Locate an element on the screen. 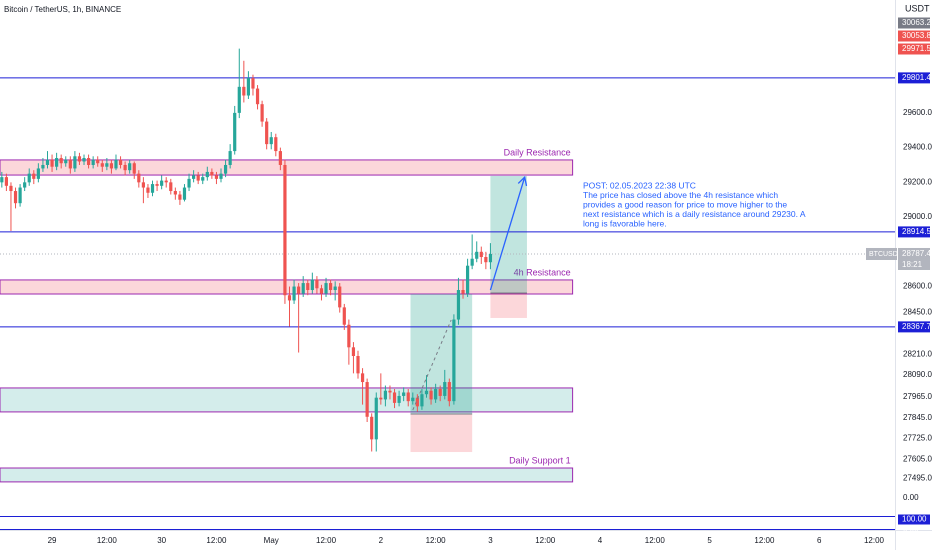 This screenshot has height=550, width=932. y-tick-label: 27725.00 is located at coordinates (917, 438).